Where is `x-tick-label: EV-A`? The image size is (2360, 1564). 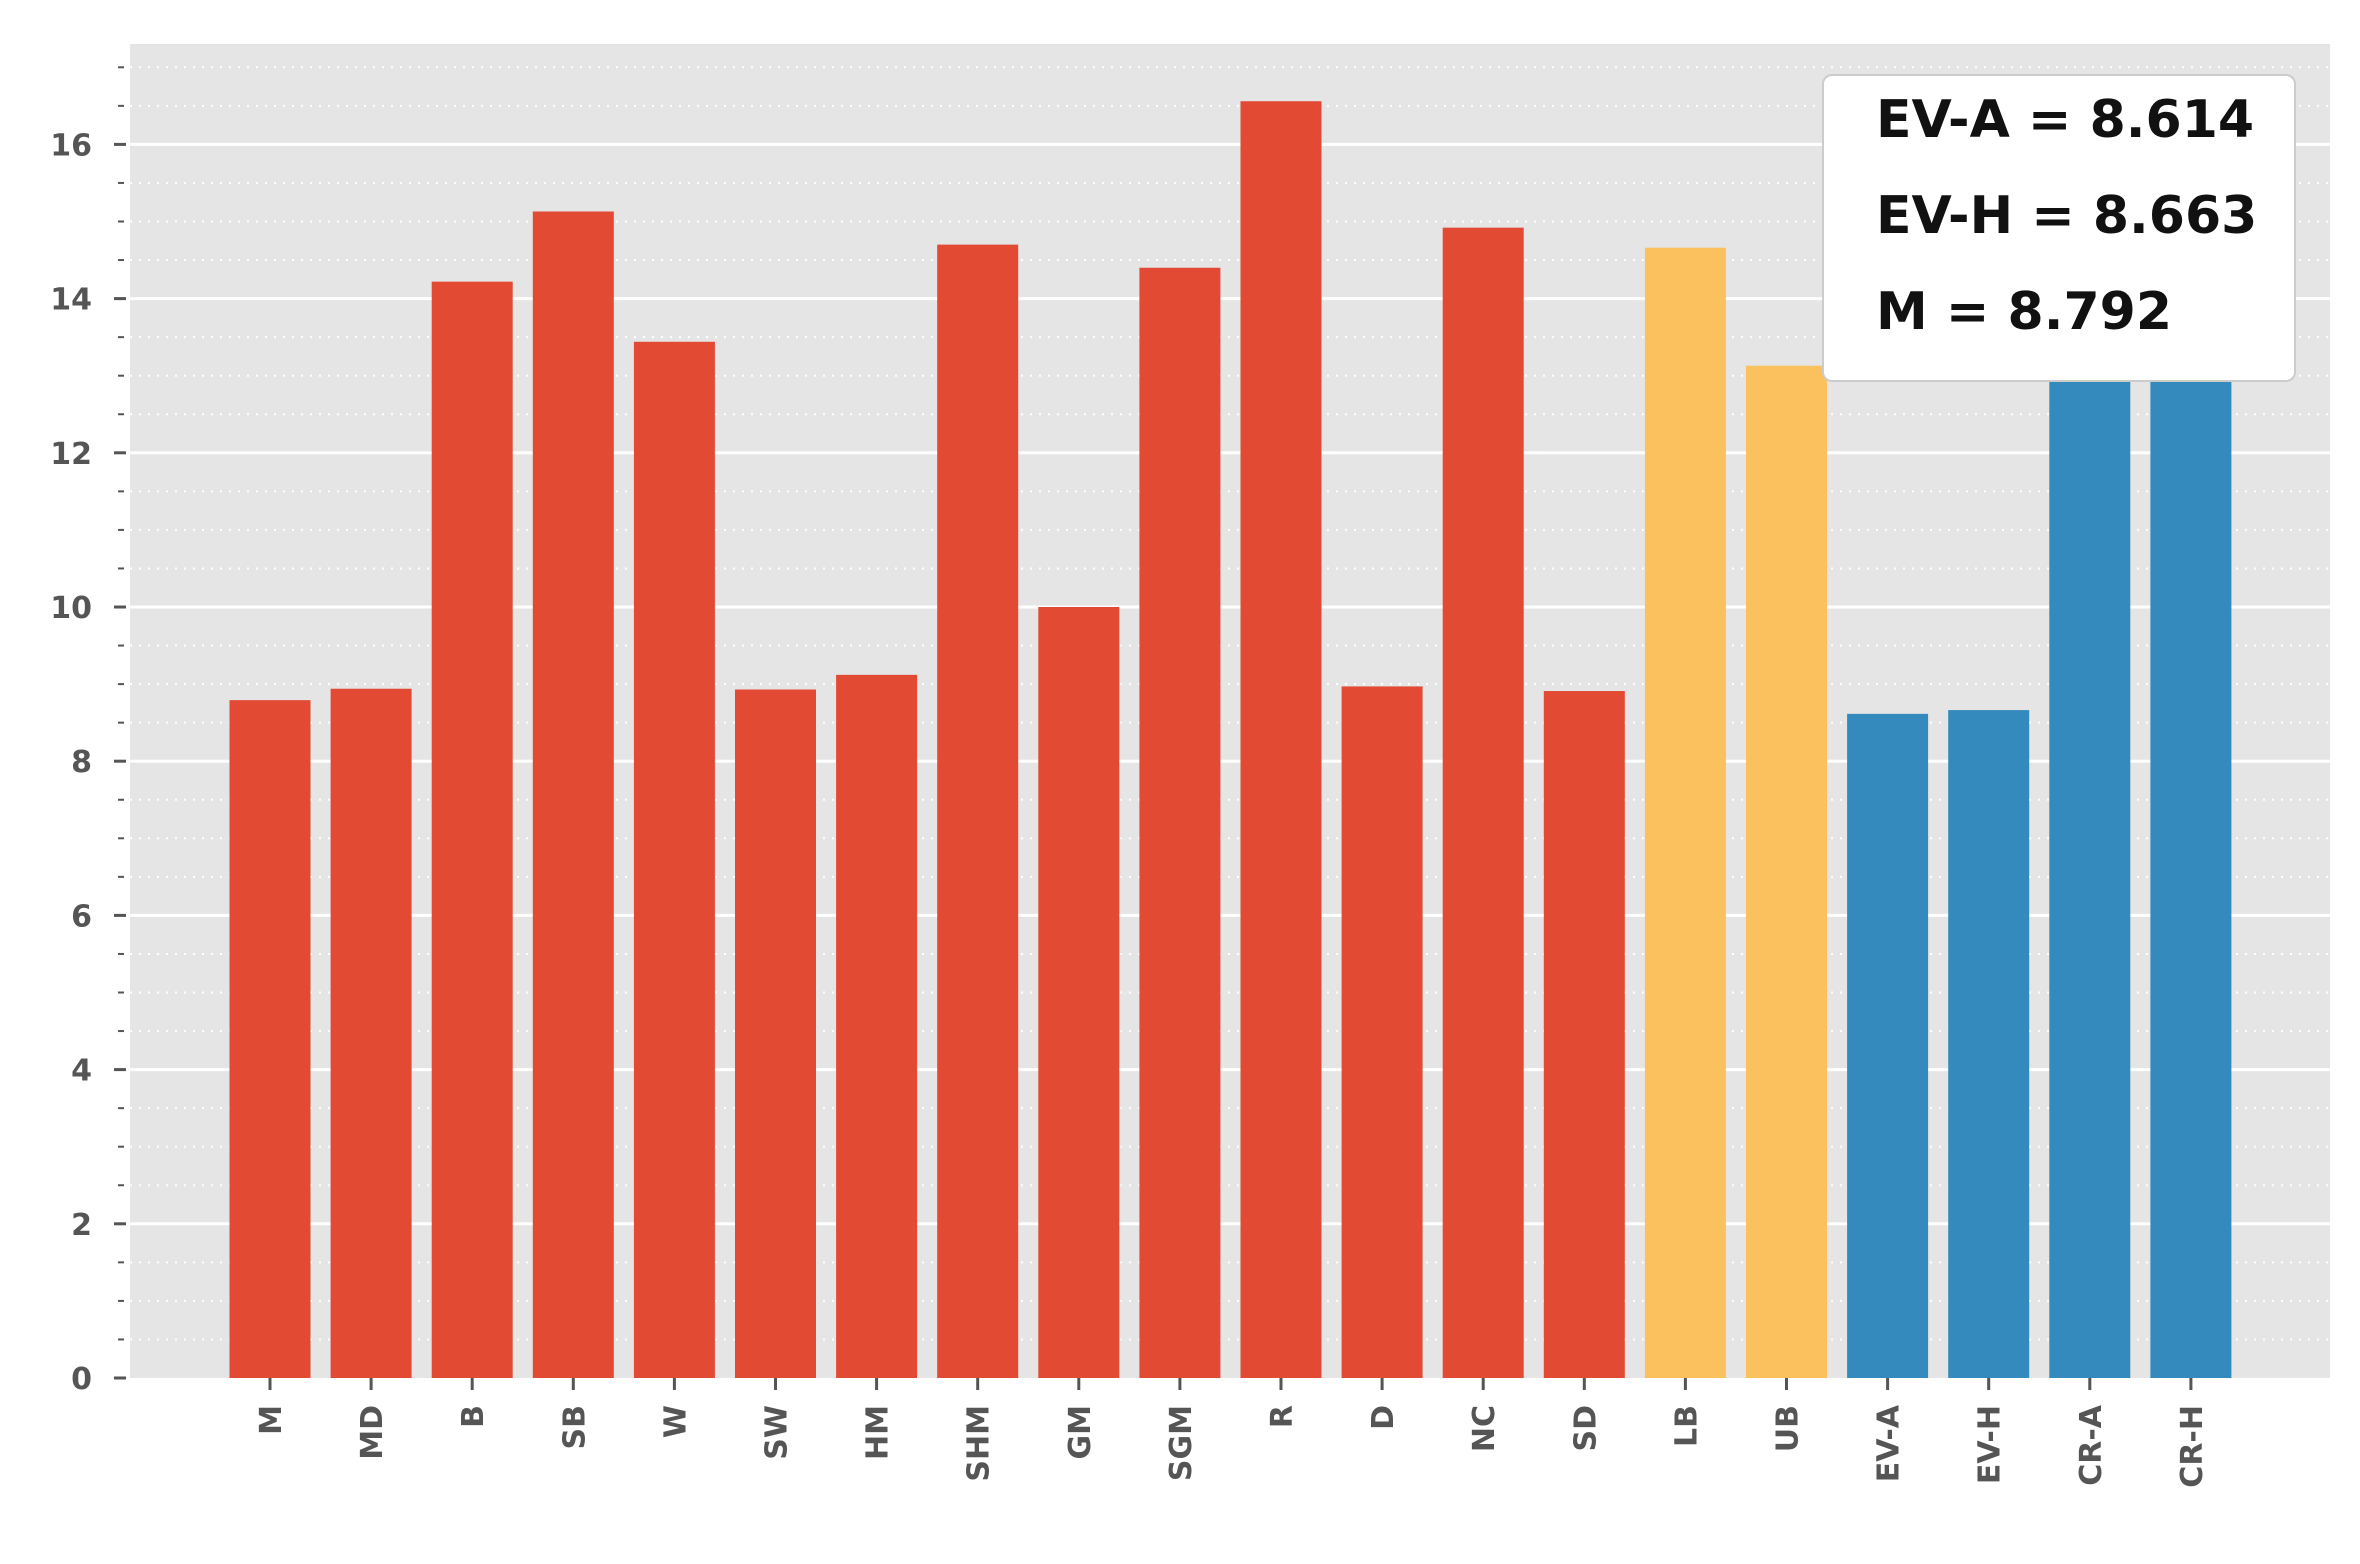
x-tick-label: EV-A is located at coordinates (1889, 1443).